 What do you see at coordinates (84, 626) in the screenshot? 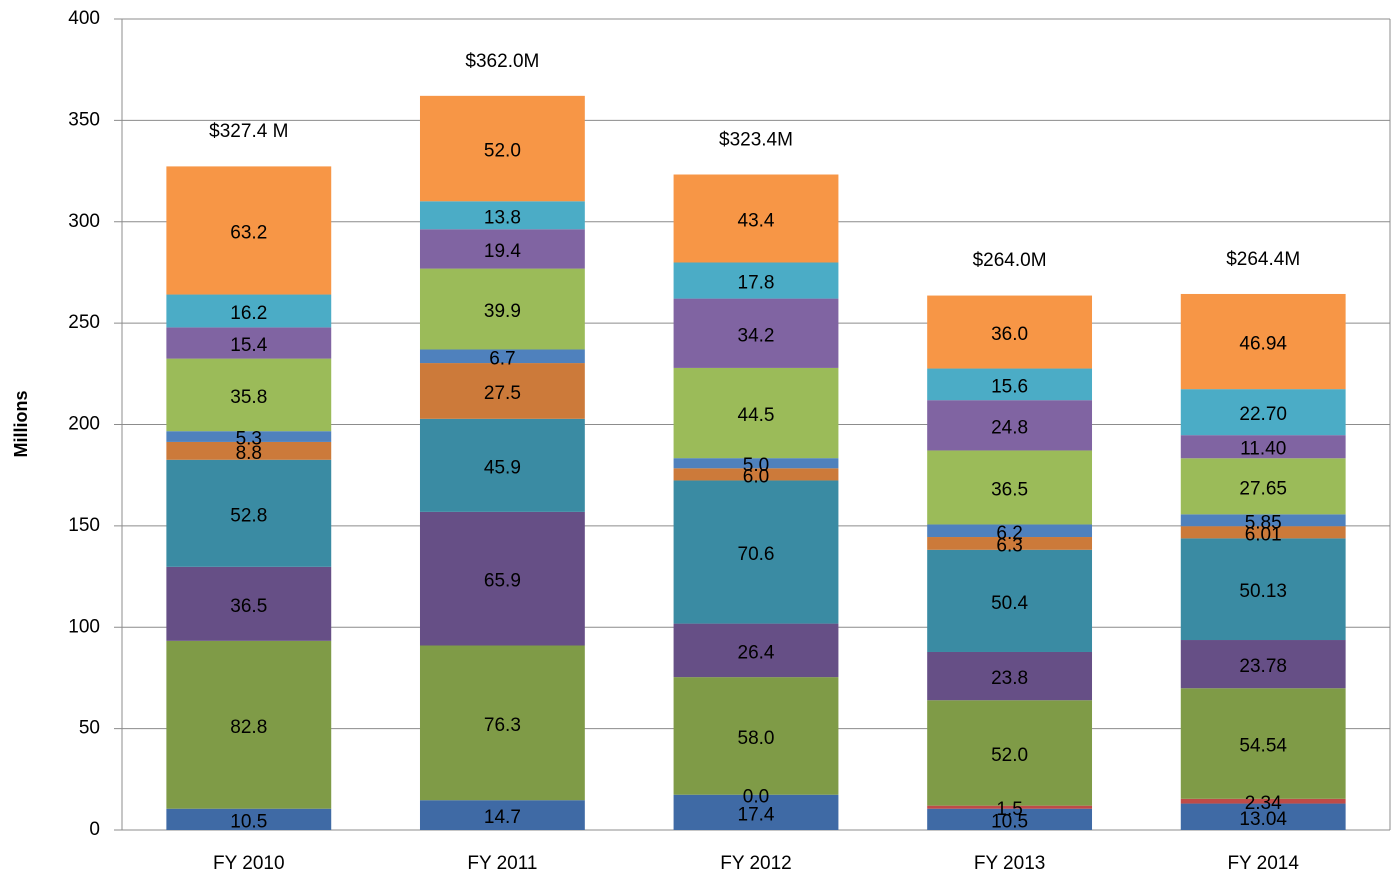
I see `y-tick-label: 100` at bounding box center [84, 626].